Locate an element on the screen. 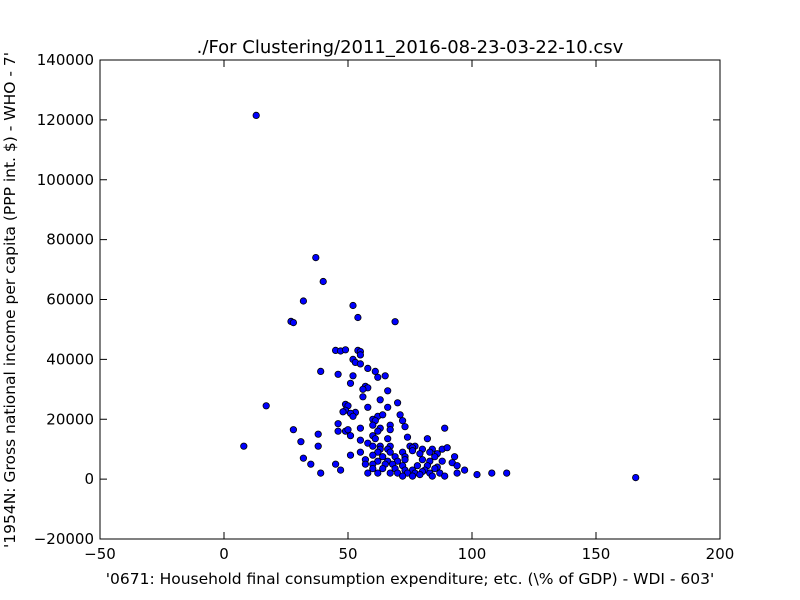  y-tick-label: 20000 is located at coordinates (70, 419).